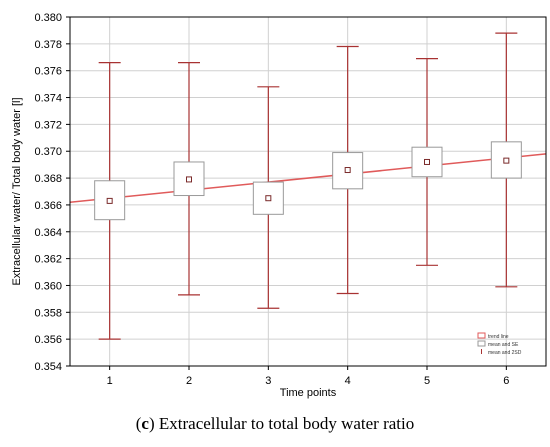 This screenshot has width=550, height=447. I want to click on y-tick-label: 0.360, so click(48, 286).